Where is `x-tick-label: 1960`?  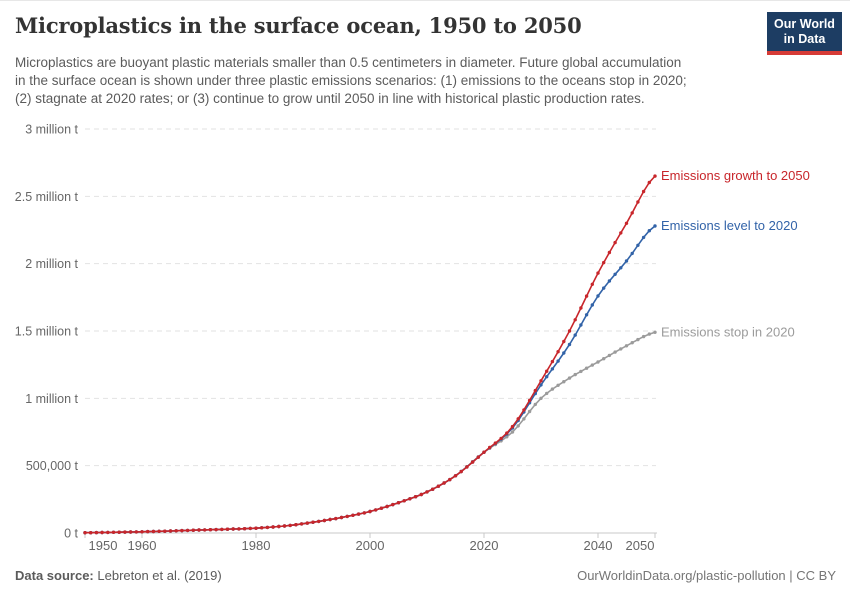 x-tick-label: 1960 is located at coordinates (142, 545).